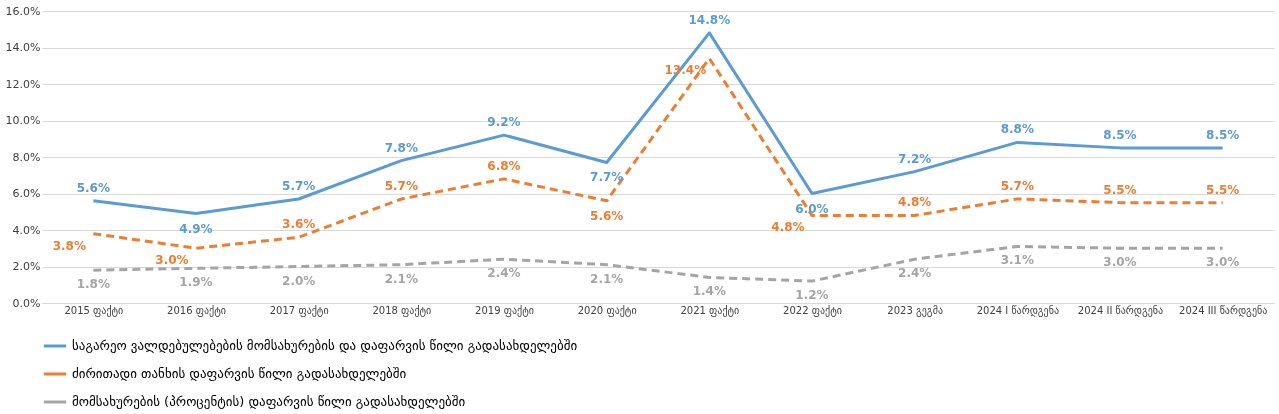 Image resolution: width=1279 pixels, height=414 pixels. What do you see at coordinates (915, 310) in the screenshot?
I see `x-tick-label: 2023 გეგმა` at bounding box center [915, 310].